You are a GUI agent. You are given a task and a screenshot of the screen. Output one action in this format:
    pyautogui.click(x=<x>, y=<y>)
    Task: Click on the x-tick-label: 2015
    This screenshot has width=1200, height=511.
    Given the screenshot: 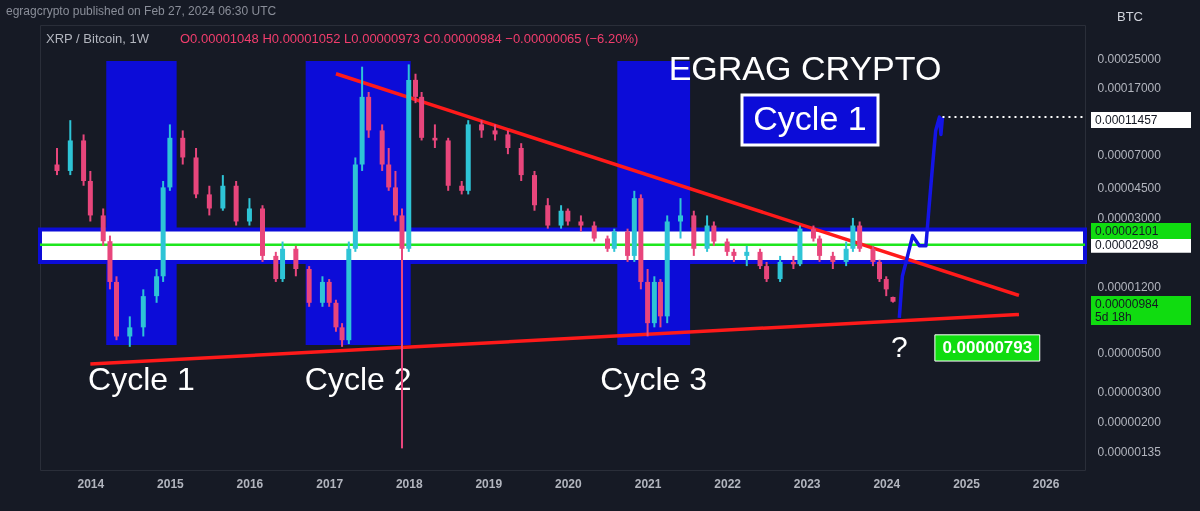 What is the action you would take?
    pyautogui.click(x=171, y=483)
    